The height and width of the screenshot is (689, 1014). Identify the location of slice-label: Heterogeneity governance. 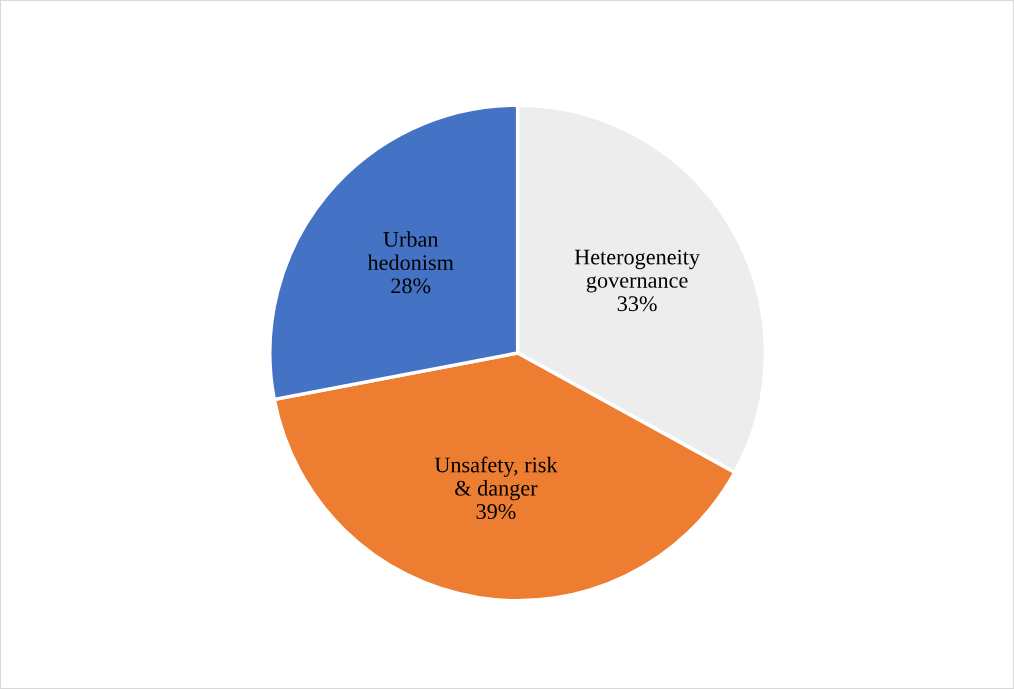
(637, 271).